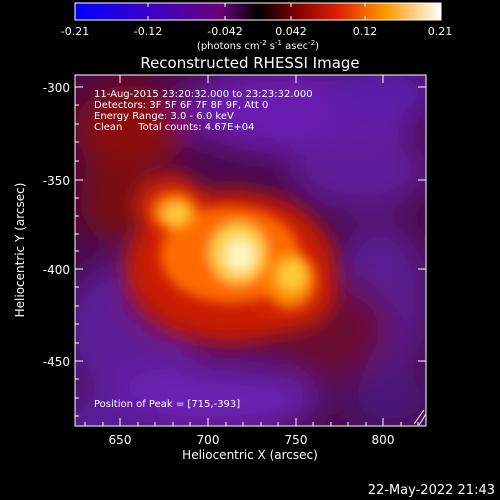 Image resolution: width=500 pixels, height=500 pixels. I want to click on y-tick-label: -350, so click(56, 181).